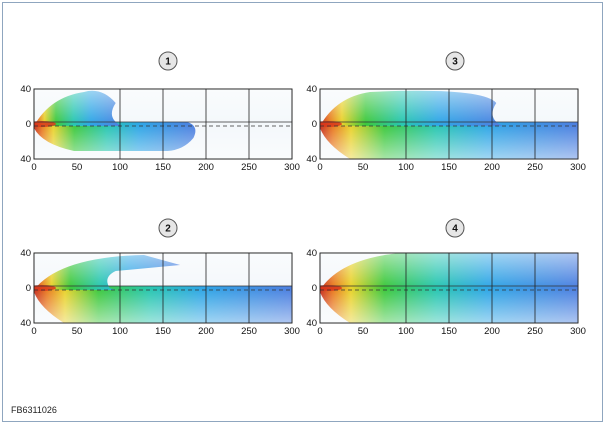  I want to click on panel-number-label: 1, so click(168, 62).